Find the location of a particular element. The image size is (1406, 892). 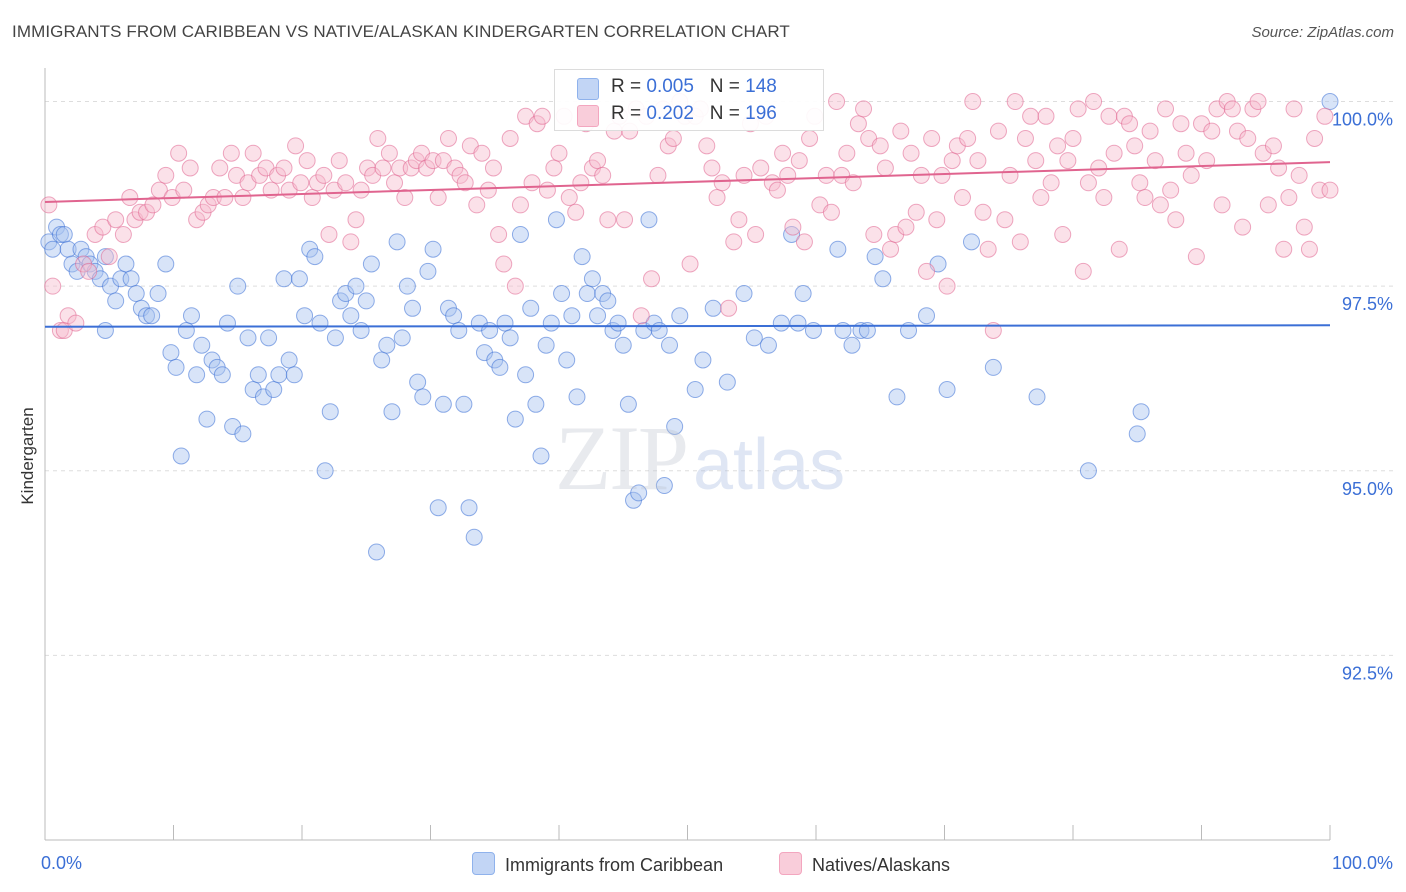

bottom-legend-caribbean: Immigrants from Caribbean is located at coordinates (597, 864).